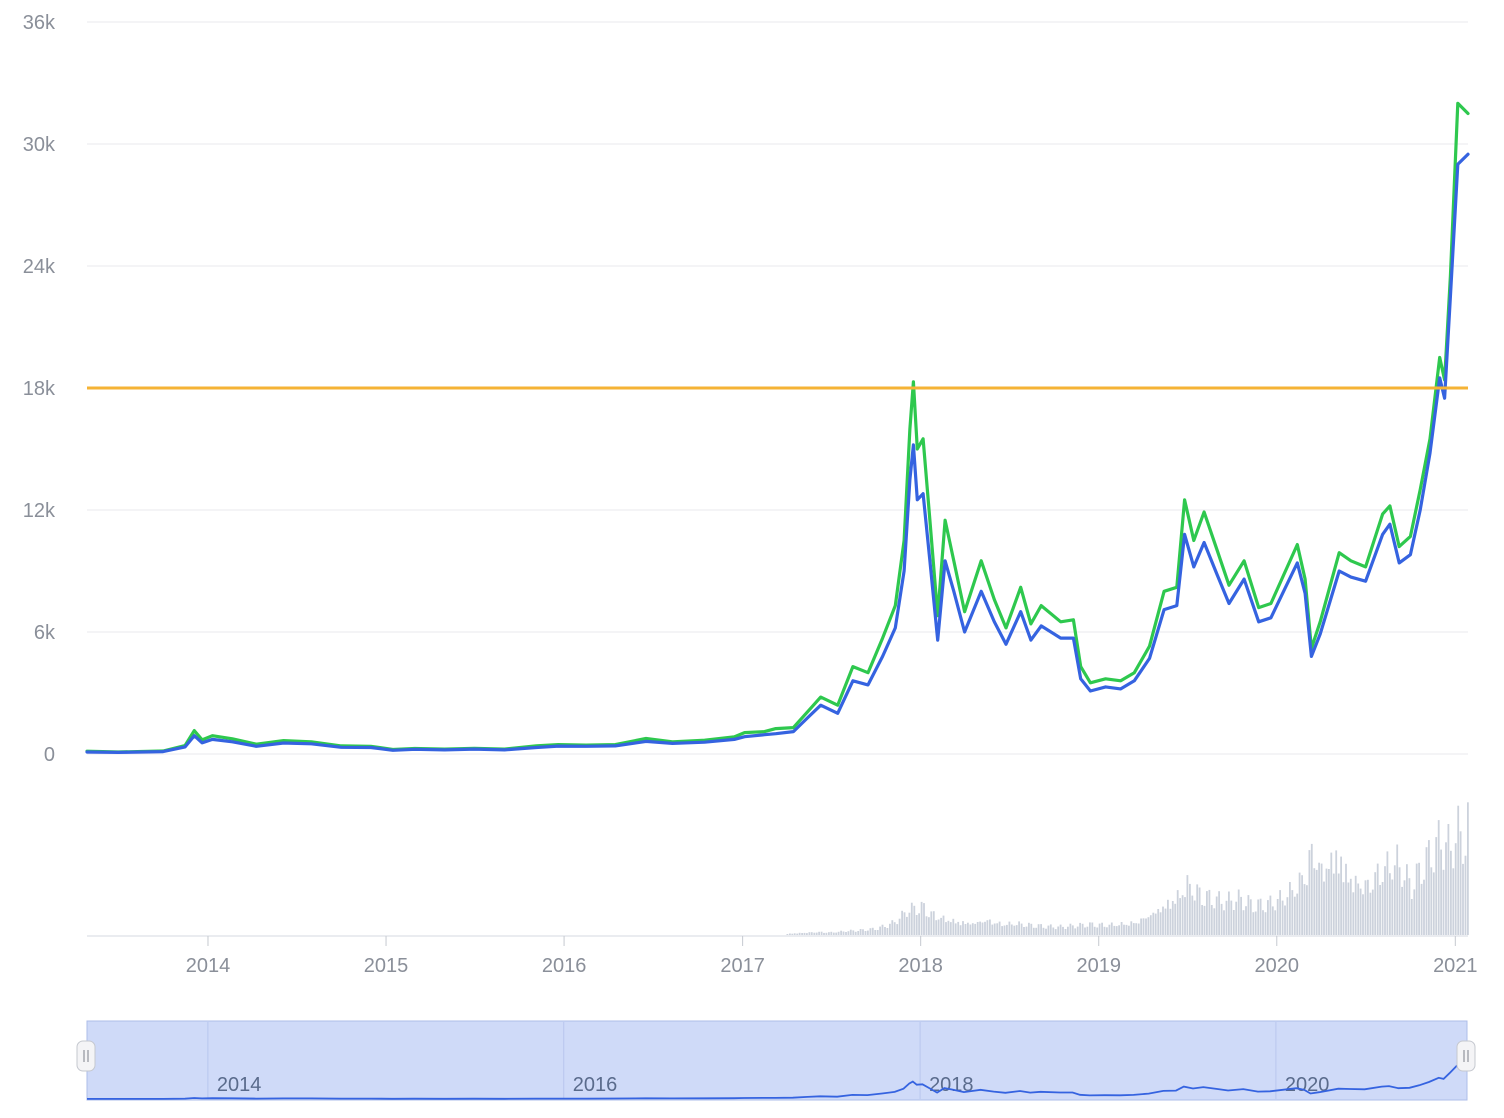  Describe the element at coordinates (777, 1082) in the screenshot. I see `navigator-series` at that location.